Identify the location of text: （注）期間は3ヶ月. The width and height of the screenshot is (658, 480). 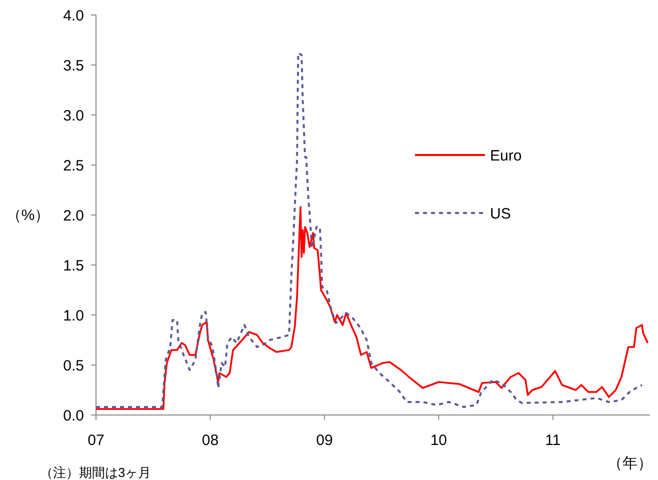
(96, 472).